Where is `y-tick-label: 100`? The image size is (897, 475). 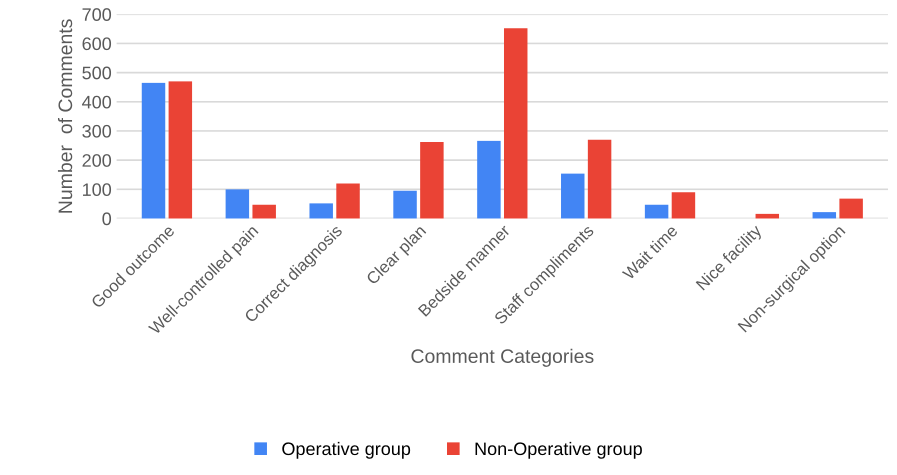 y-tick-label: 100 is located at coordinates (97, 189).